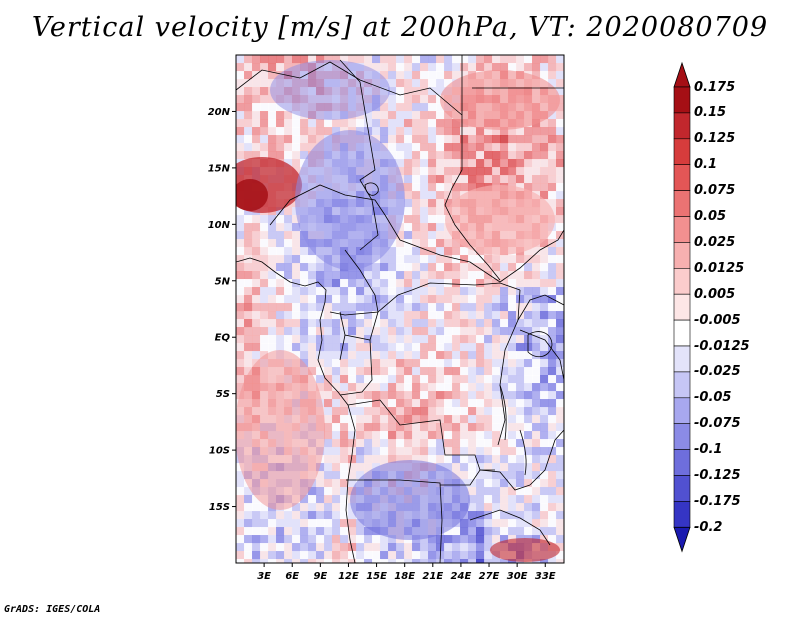 The height and width of the screenshot is (618, 800). What do you see at coordinates (682, 255) in the screenshot?
I see `colorbar-swatch` at bounding box center [682, 255].